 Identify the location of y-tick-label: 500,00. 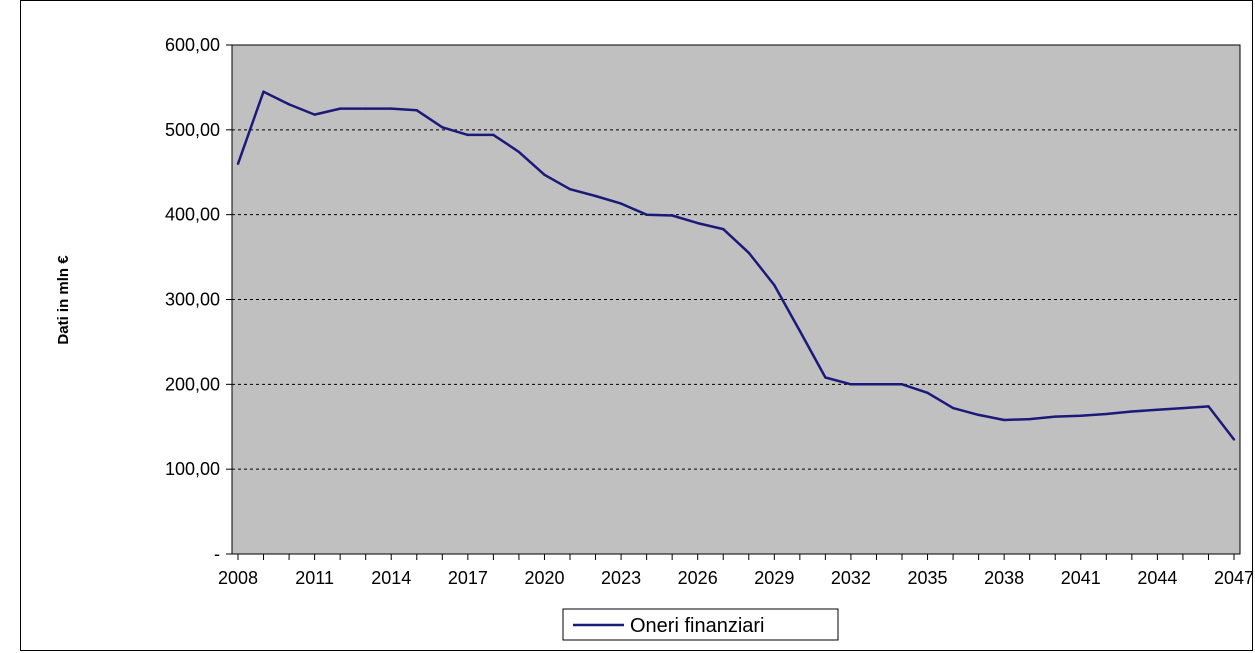
(192, 130).